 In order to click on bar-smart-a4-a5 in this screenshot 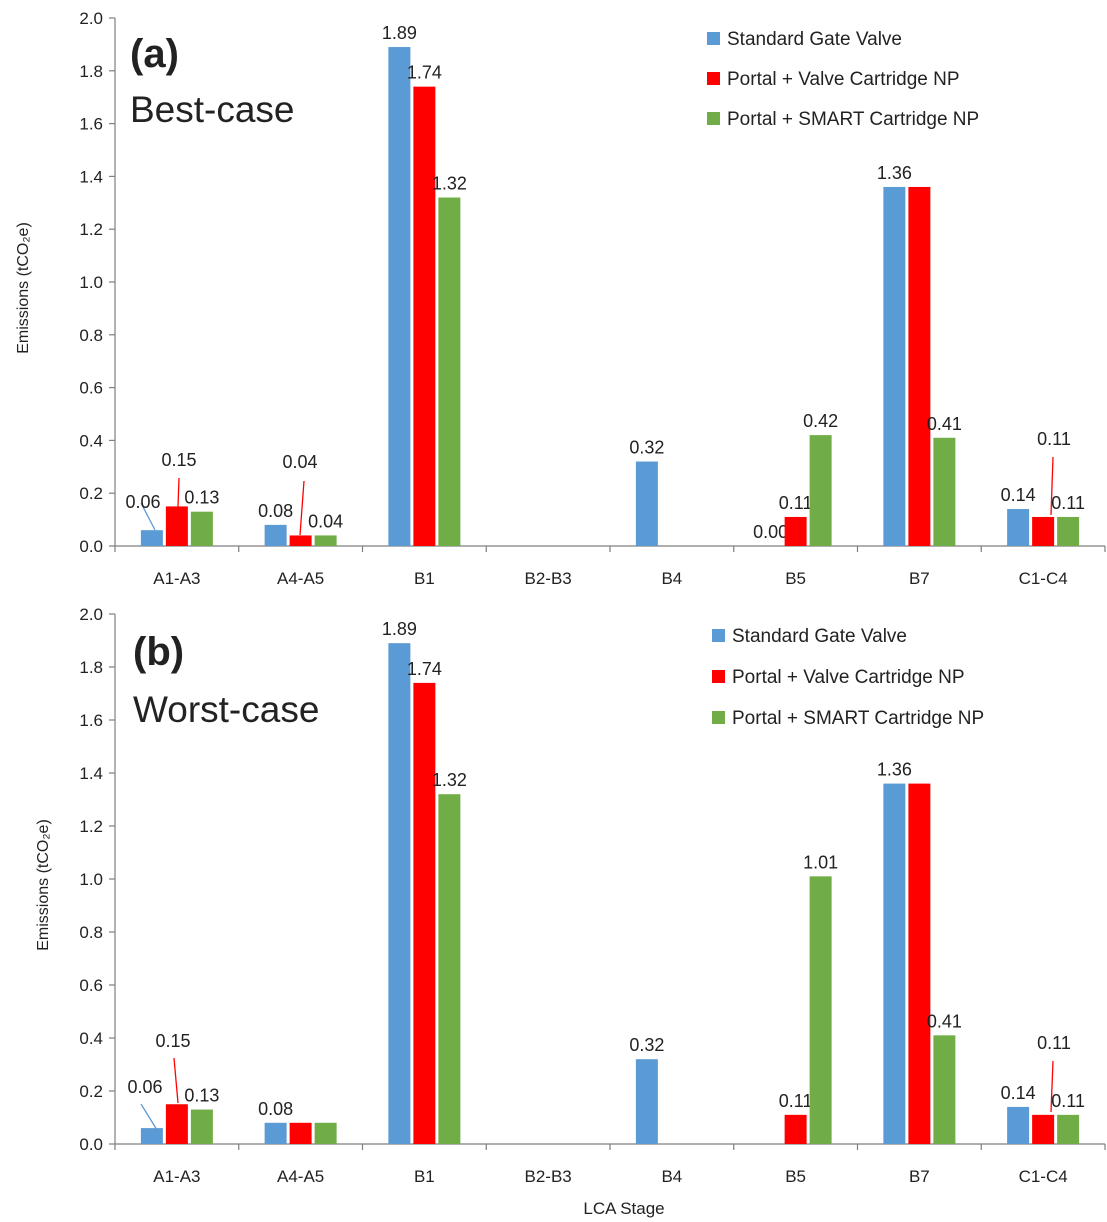, I will do `click(325, 540)`.